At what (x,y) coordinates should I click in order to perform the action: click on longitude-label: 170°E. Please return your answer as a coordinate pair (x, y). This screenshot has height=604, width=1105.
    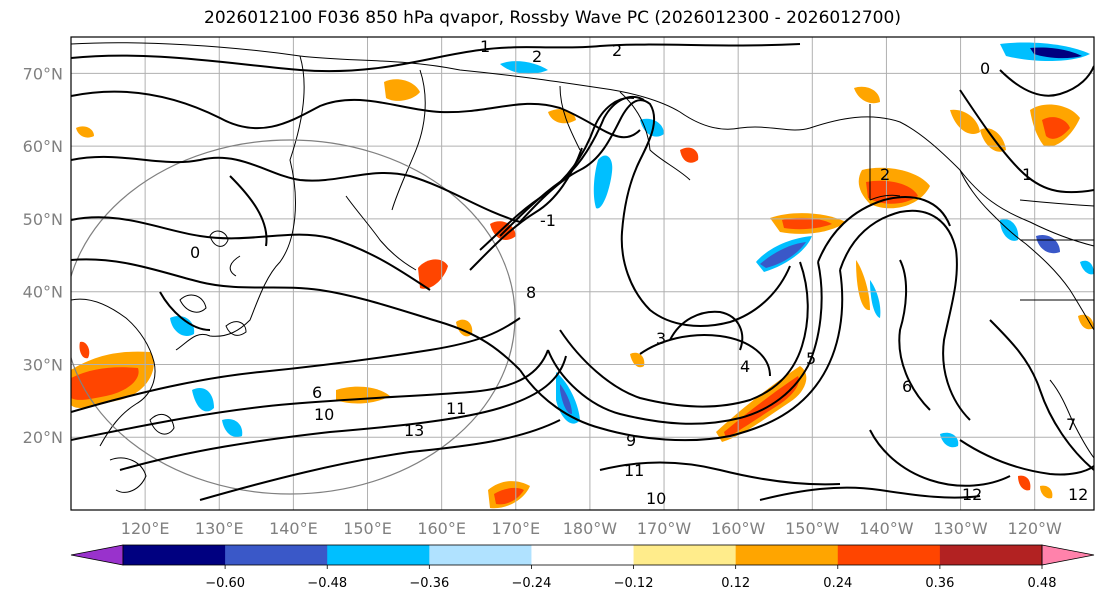
    Looking at the image, I should click on (515, 528).